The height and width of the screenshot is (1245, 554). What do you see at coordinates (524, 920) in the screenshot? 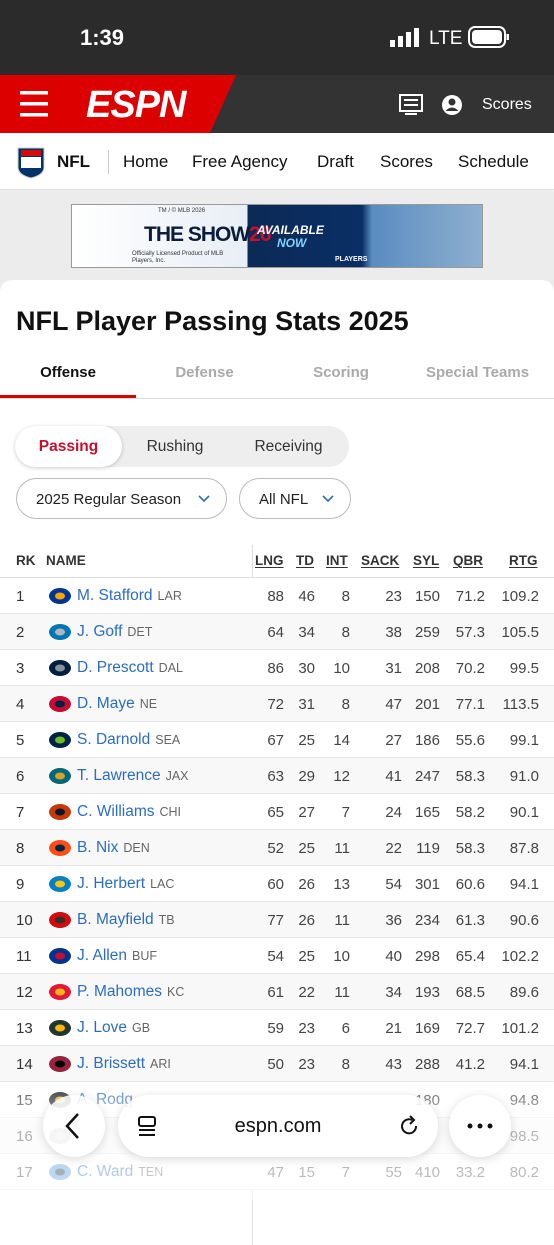
I see `stat-cell: 90.6` at bounding box center [524, 920].